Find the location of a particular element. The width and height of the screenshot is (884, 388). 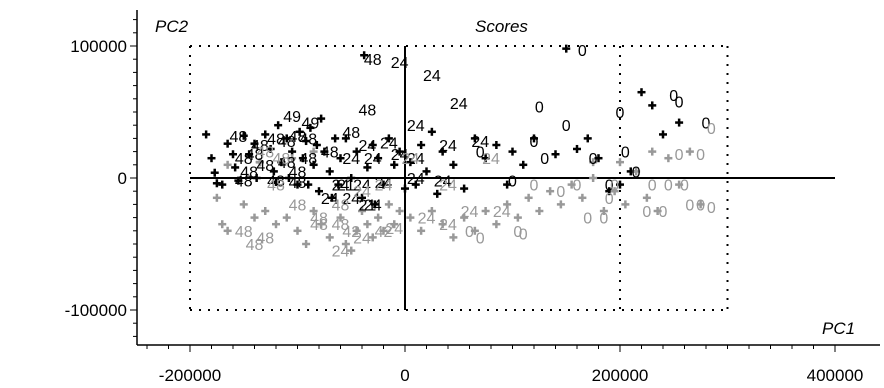

y-tick-label: 100000 is located at coordinates (98, 46).